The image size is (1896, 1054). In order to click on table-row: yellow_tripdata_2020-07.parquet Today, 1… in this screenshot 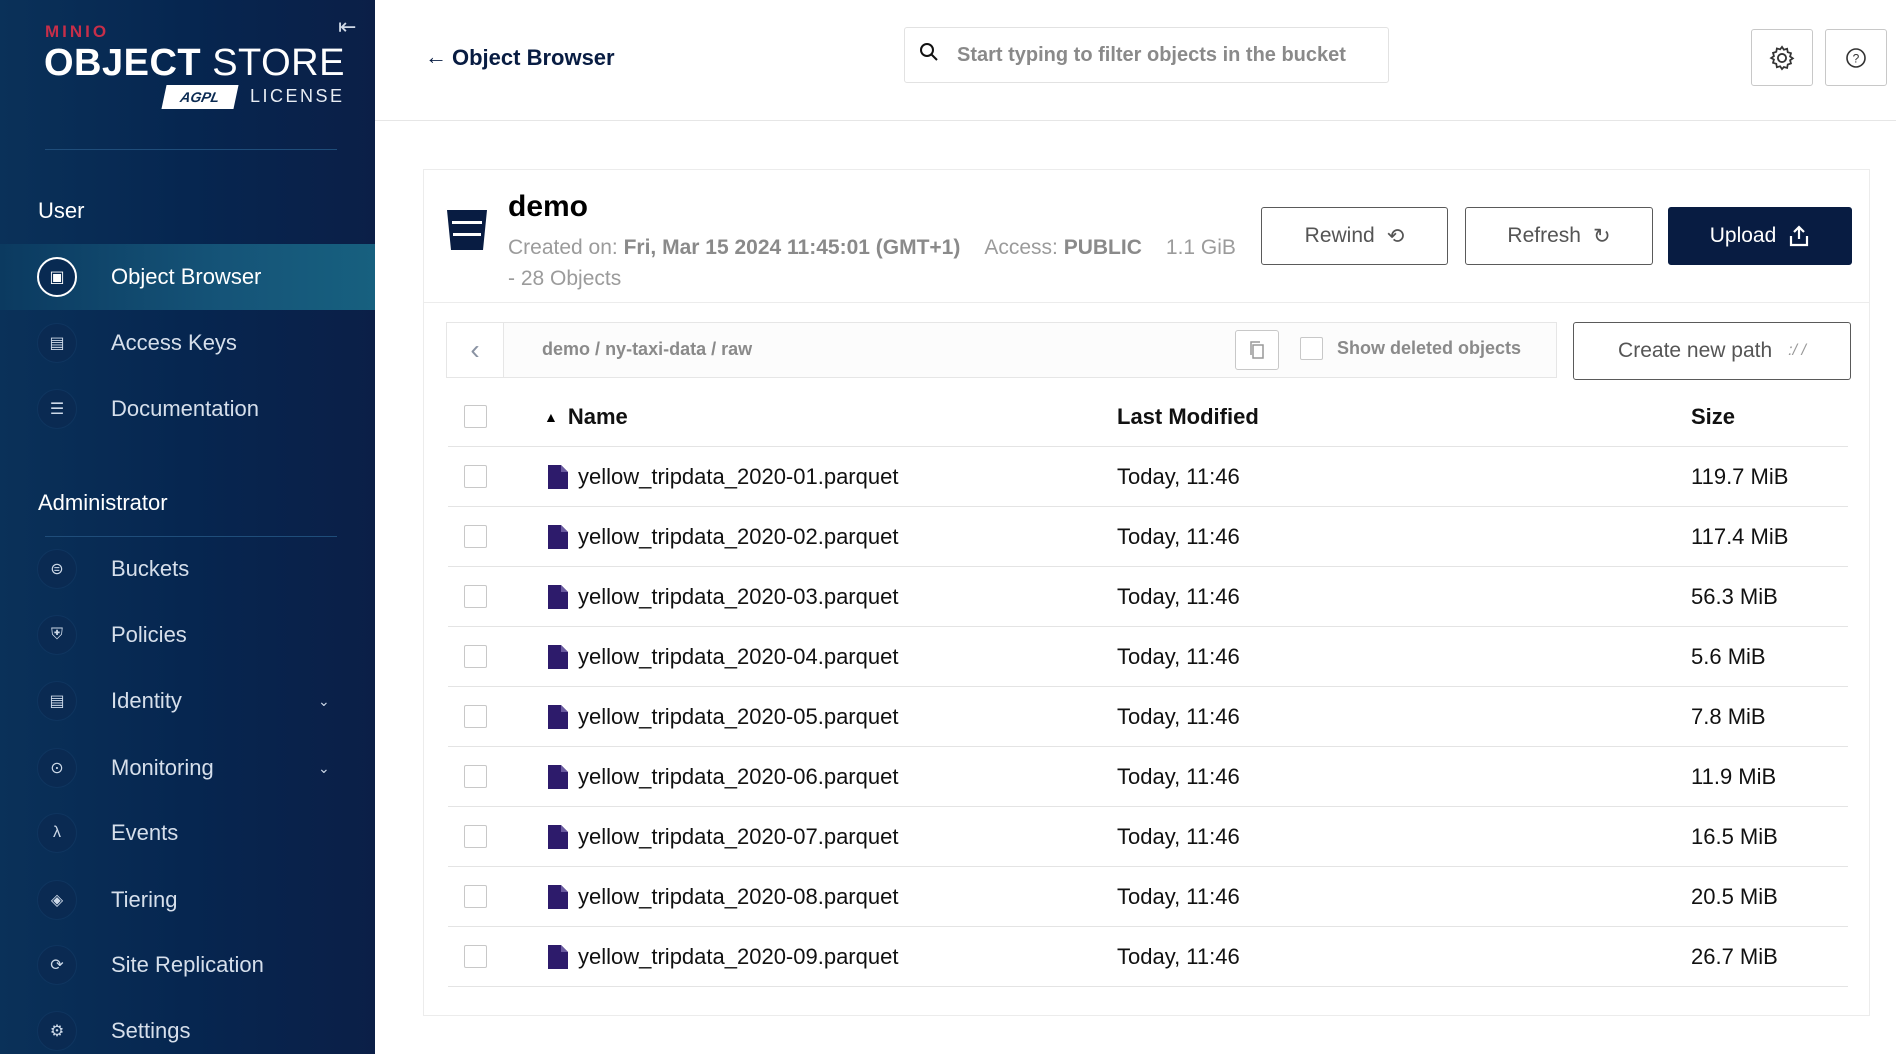, I will do `click(1148, 837)`.